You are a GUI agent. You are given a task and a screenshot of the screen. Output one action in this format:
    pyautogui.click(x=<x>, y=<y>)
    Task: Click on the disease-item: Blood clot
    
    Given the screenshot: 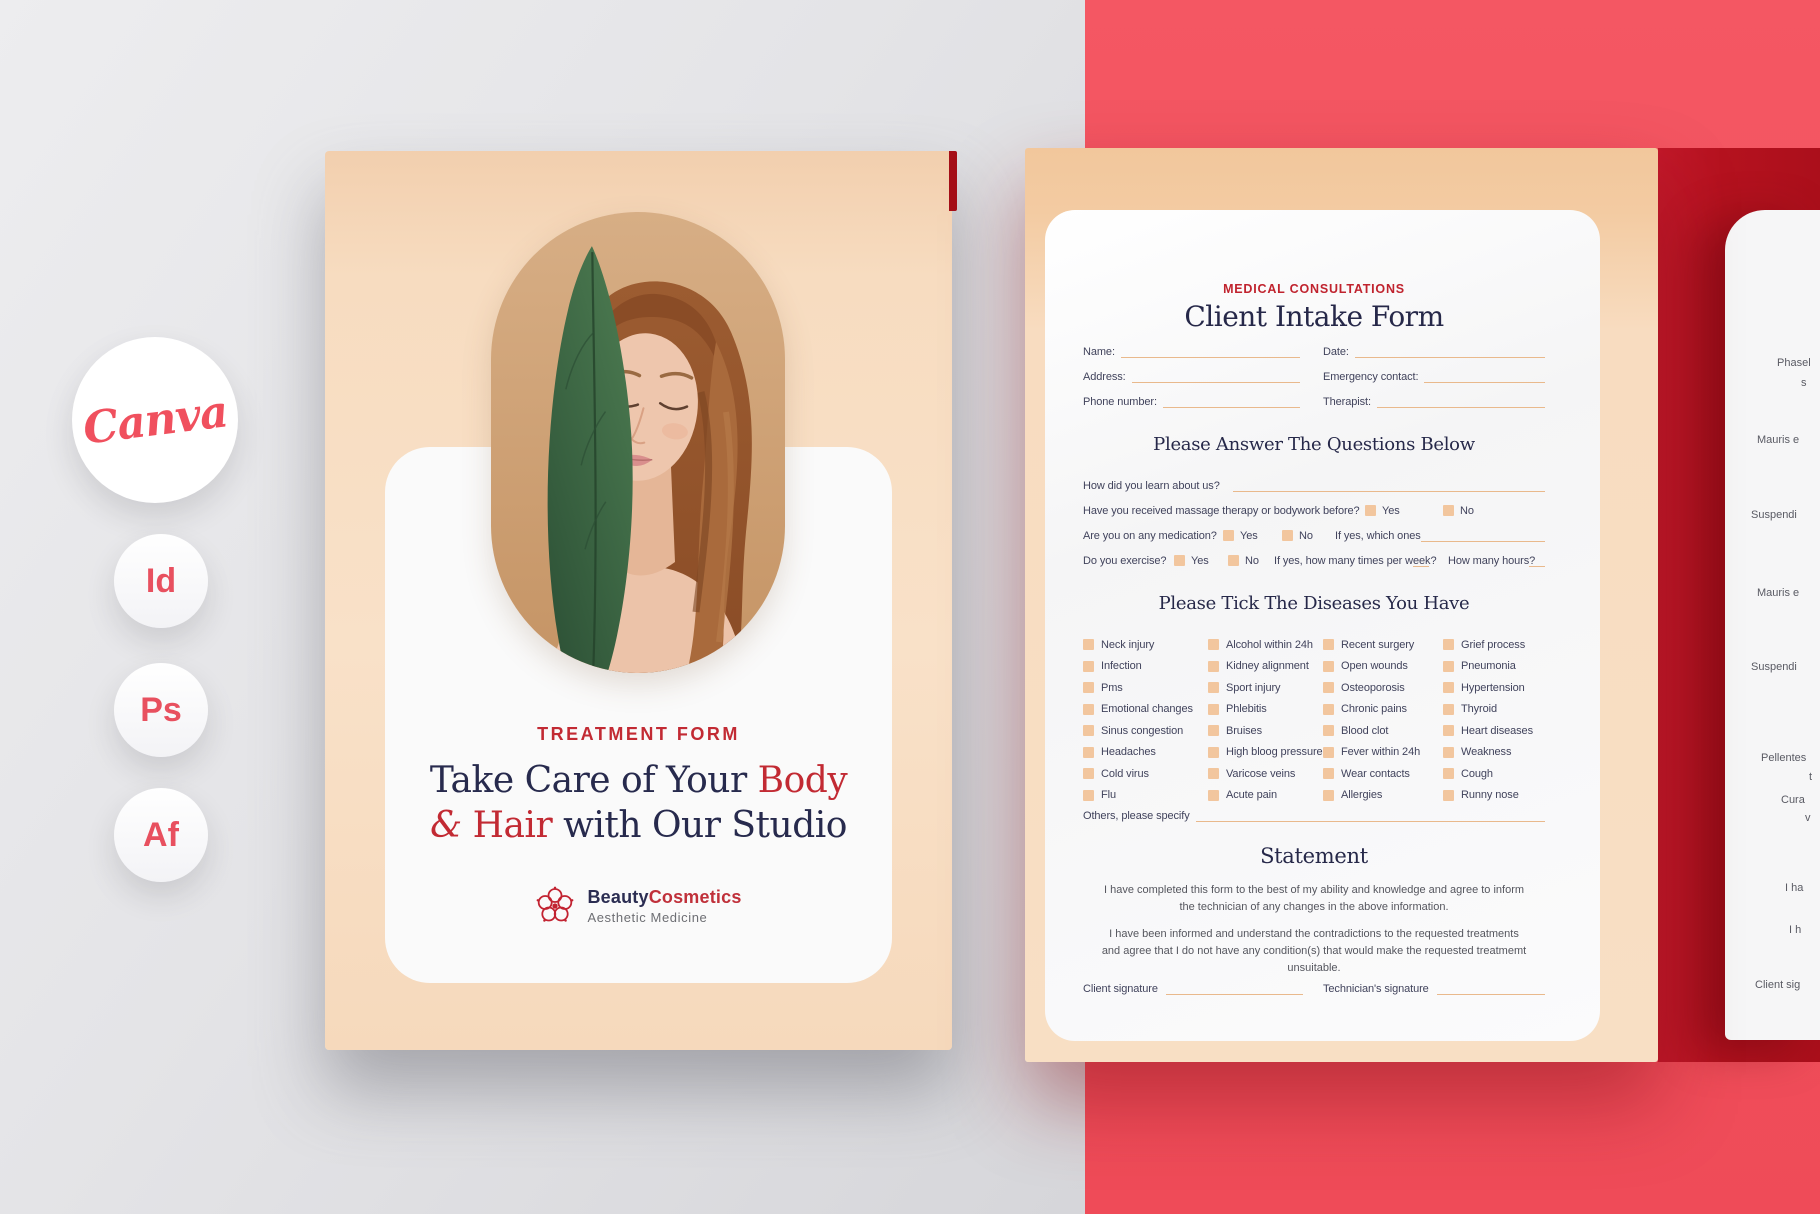 What is the action you would take?
    pyautogui.click(x=1371, y=731)
    